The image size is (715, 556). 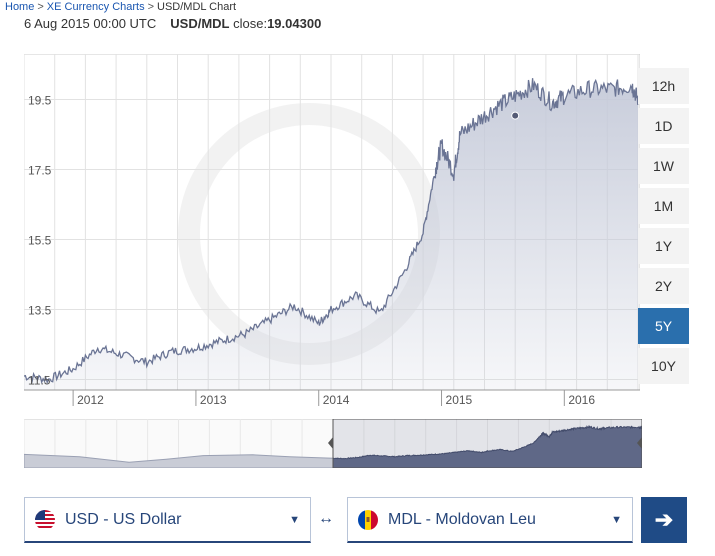 I want to click on navigator-window, so click(x=487, y=443).